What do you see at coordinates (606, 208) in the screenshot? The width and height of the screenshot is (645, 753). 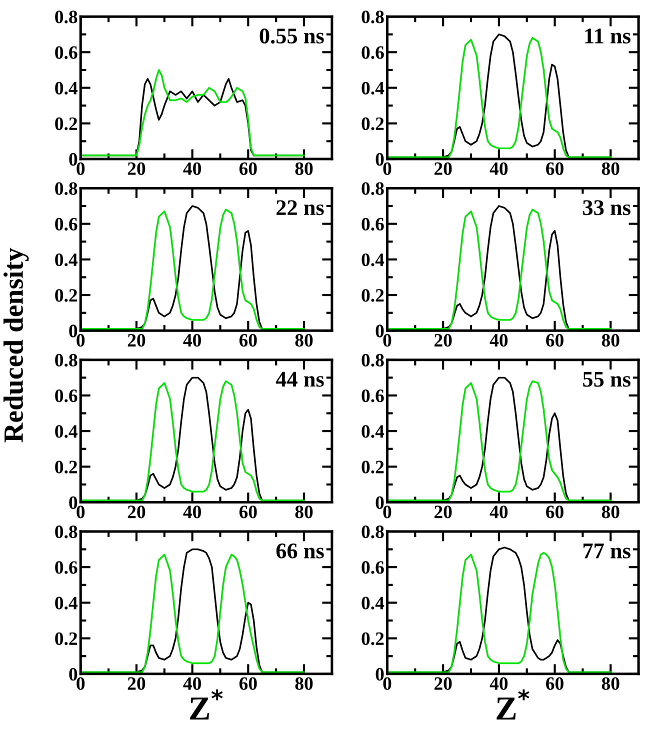 I see `annotation: 33 ns` at bounding box center [606, 208].